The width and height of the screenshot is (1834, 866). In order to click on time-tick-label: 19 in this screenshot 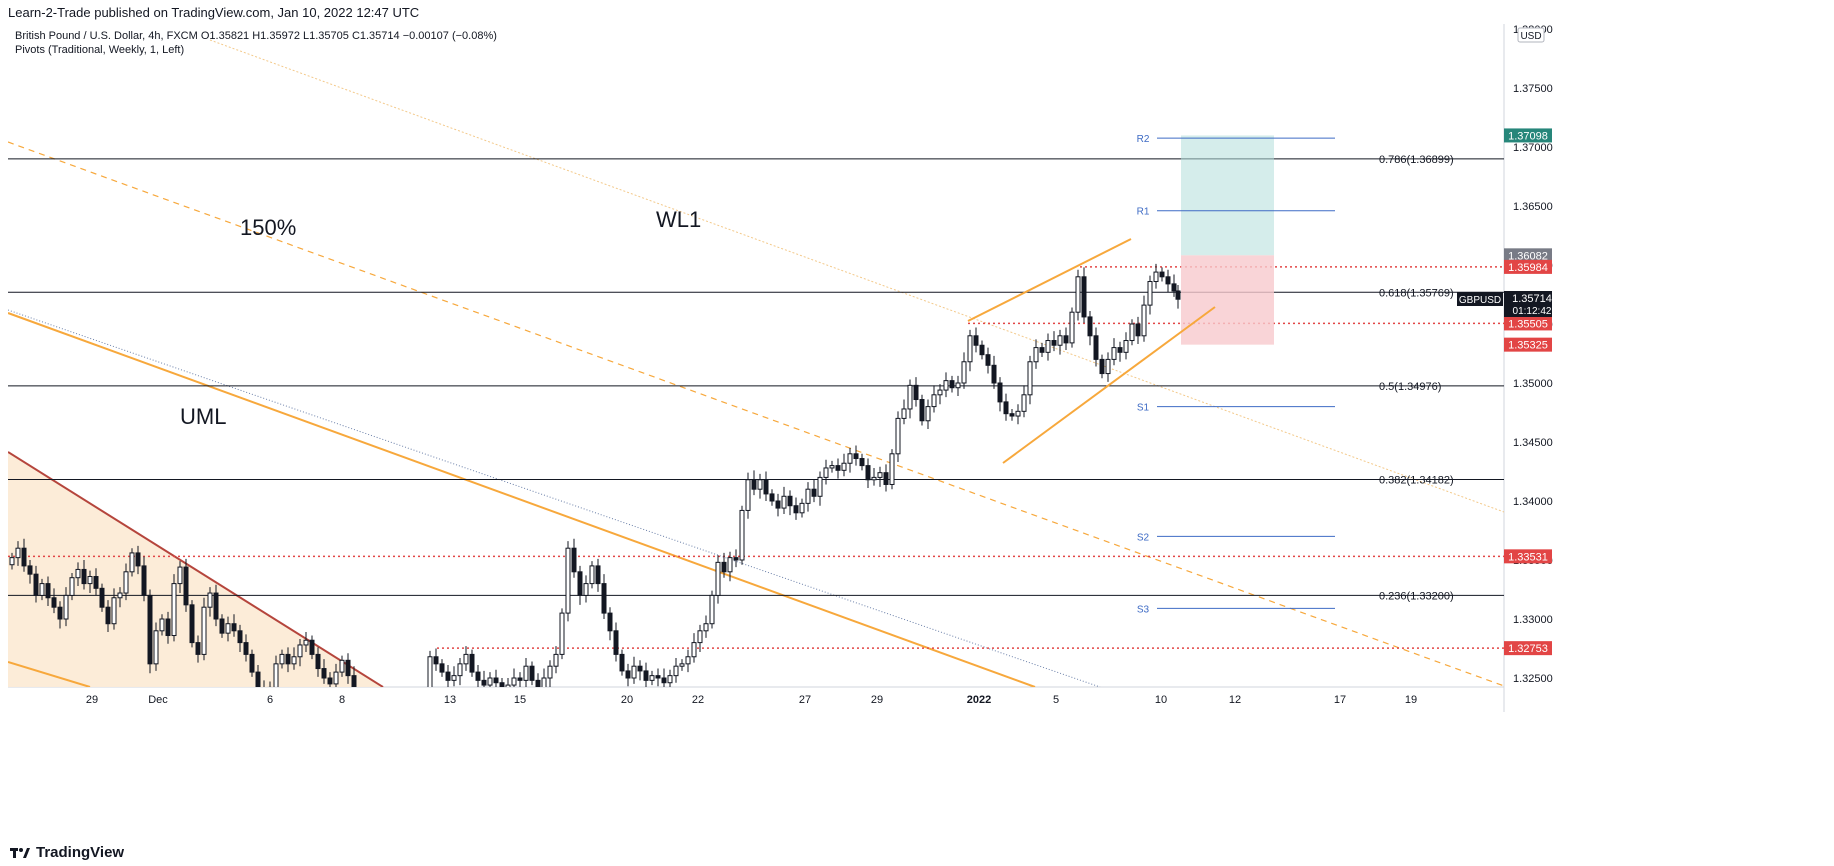, I will do `click(1411, 700)`.